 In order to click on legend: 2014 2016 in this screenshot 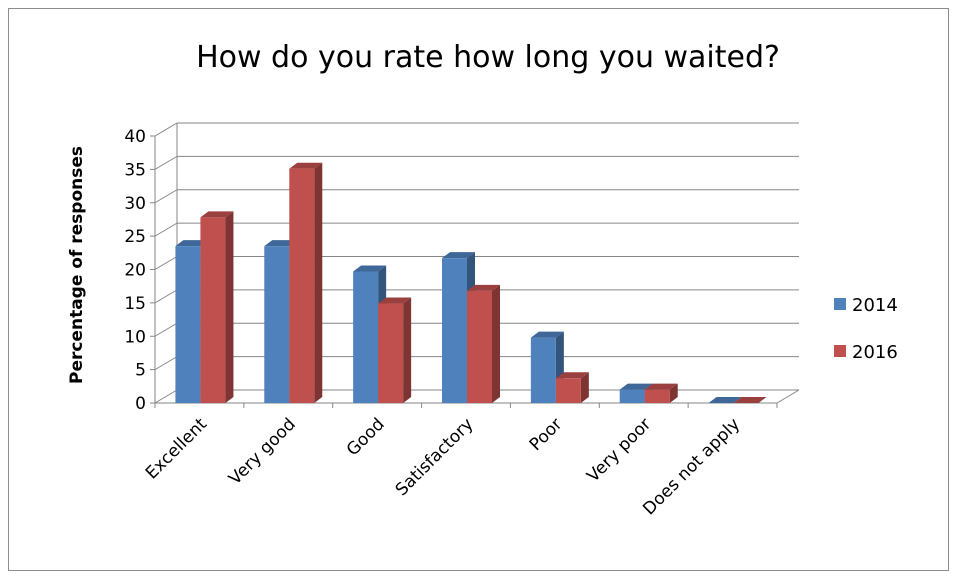, I will do `click(866, 329)`.